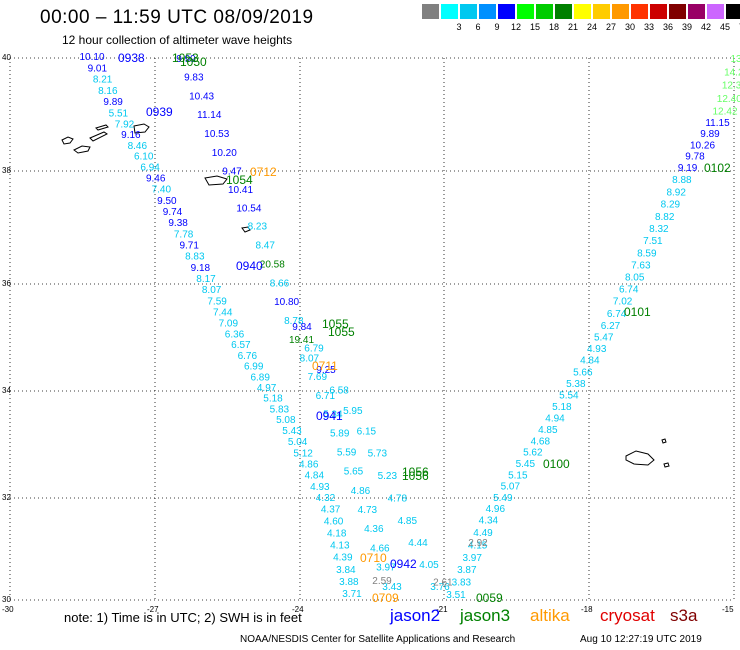 This screenshot has width=740, height=650. Describe the element at coordinates (629, 27) in the screenshot. I see `colorbar-label: 30` at that location.